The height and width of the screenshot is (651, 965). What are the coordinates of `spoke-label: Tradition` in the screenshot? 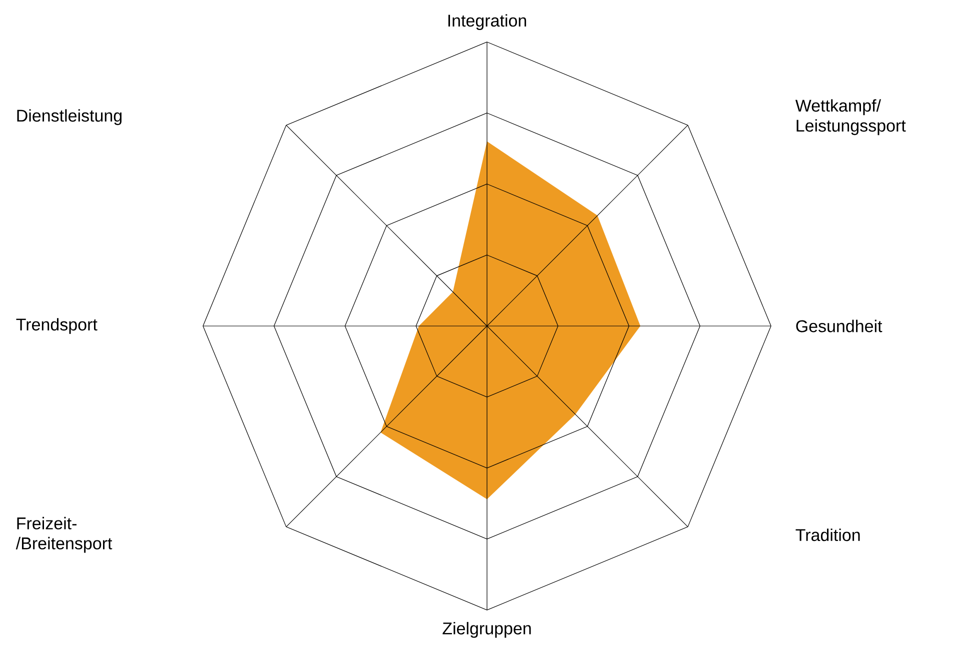 It's located at (828, 535).